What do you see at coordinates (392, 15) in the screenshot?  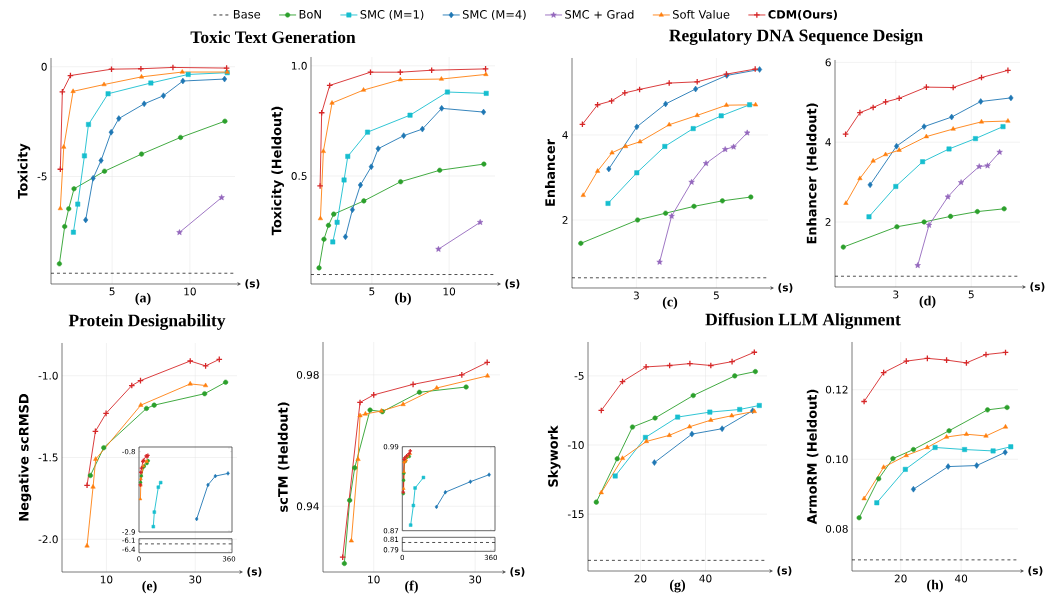 I see `legend-label: SMC (M=1)` at bounding box center [392, 15].